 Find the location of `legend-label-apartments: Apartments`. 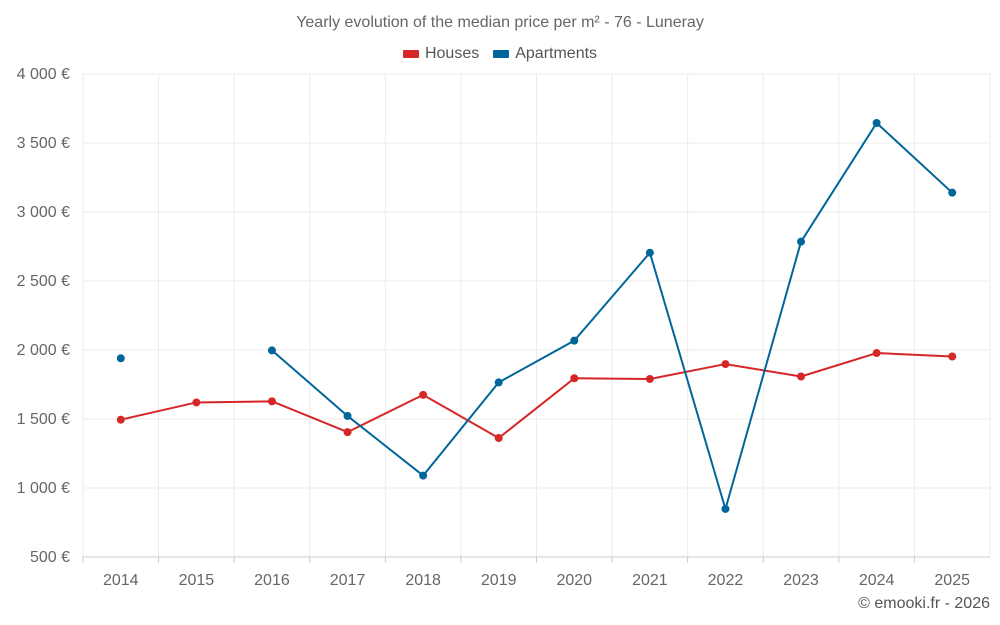

legend-label-apartments: Apartments is located at coordinates (556, 53).